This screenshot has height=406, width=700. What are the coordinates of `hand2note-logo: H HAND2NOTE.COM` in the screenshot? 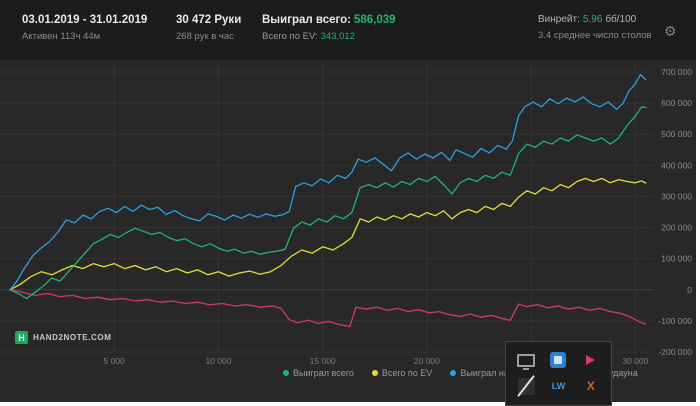 It's located at (63, 337).